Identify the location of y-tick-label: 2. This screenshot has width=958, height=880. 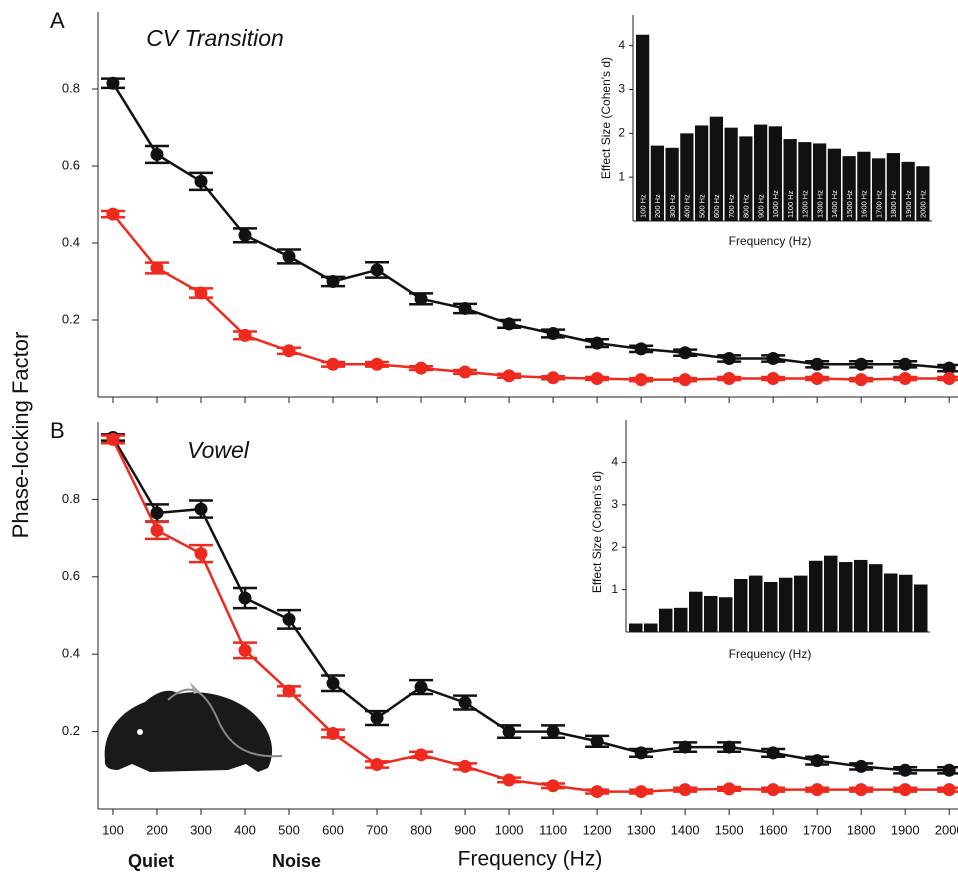
(621, 133).